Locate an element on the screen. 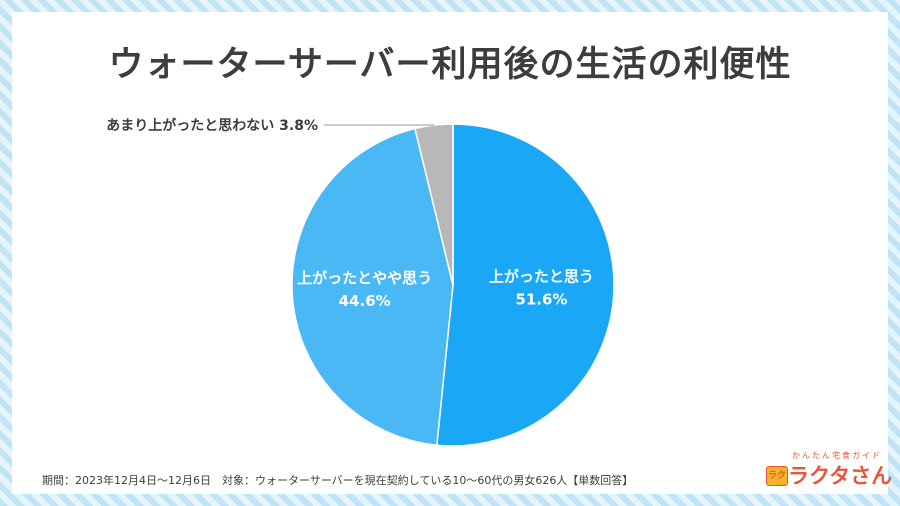  logo-text: ラクタさん is located at coordinates (840, 476).